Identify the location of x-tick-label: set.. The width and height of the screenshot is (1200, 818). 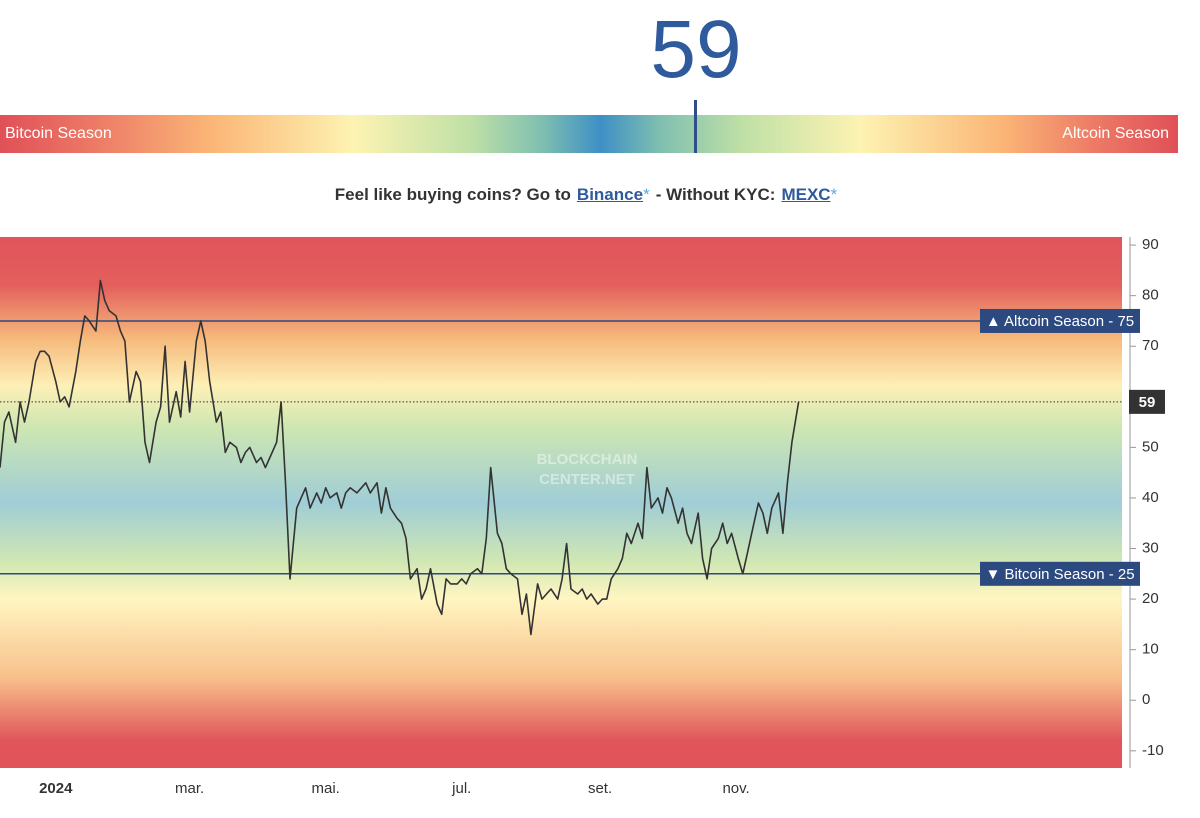
(600, 788).